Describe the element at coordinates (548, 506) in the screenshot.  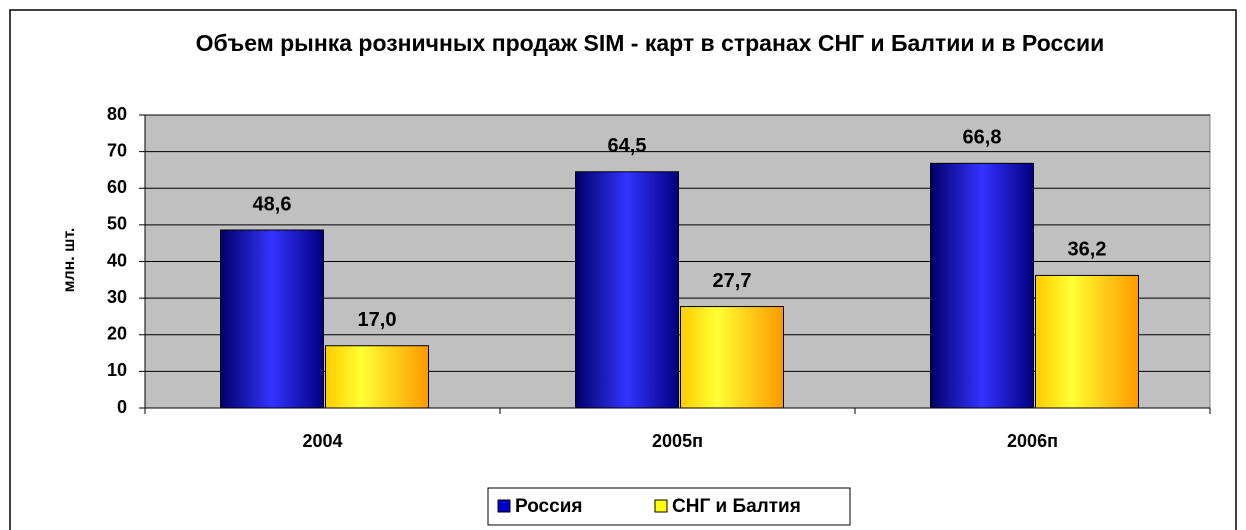
I see `legend-label: Россия` at that location.